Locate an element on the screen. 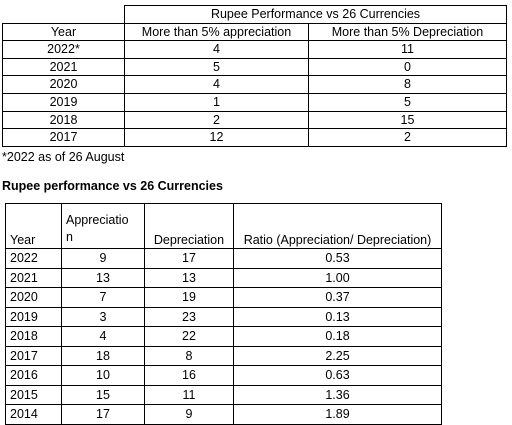 Image resolution: width=512 pixels, height=425 pixels. table2-cell-year: 2018 is located at coordinates (33, 336).